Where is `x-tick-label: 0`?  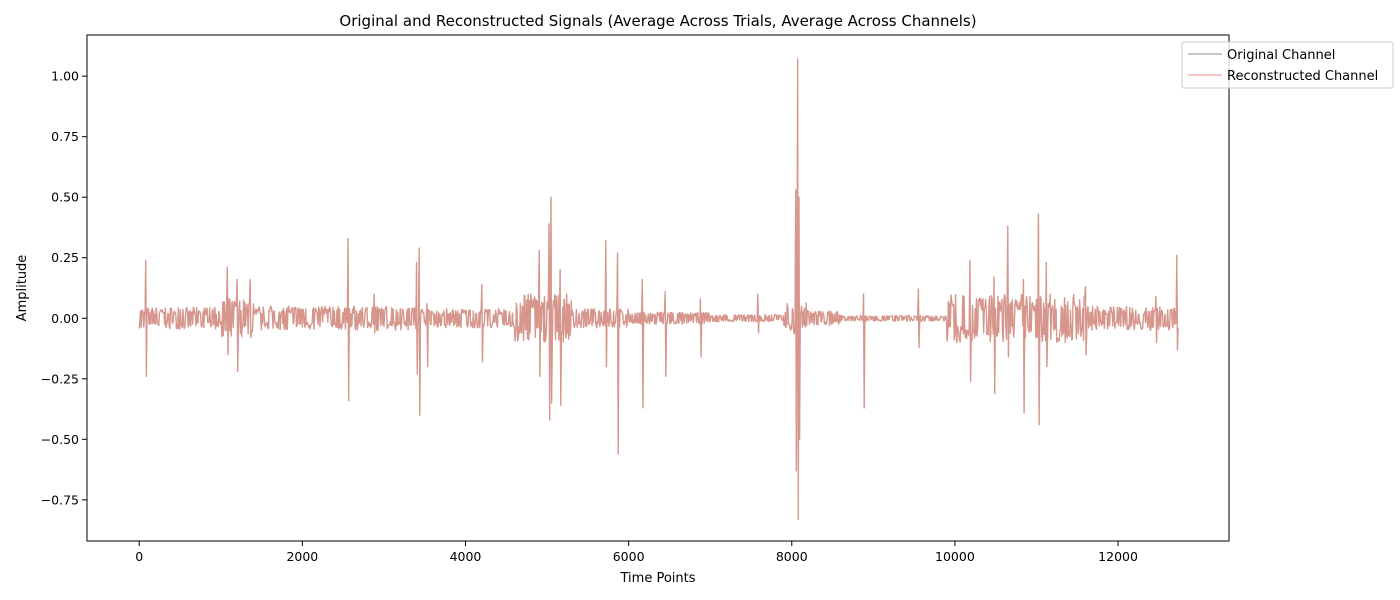
x-tick-label: 0 is located at coordinates (139, 556).